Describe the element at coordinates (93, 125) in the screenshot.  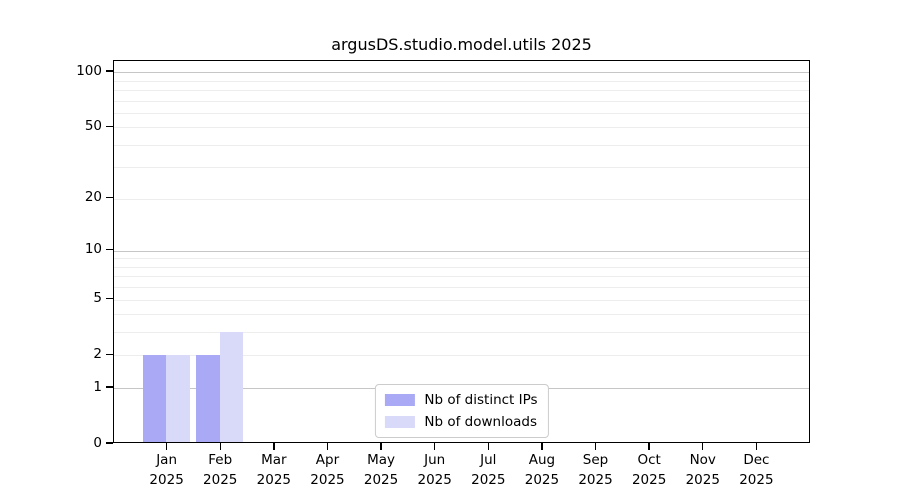
I see `y-axis-tick-label: 50` at that location.